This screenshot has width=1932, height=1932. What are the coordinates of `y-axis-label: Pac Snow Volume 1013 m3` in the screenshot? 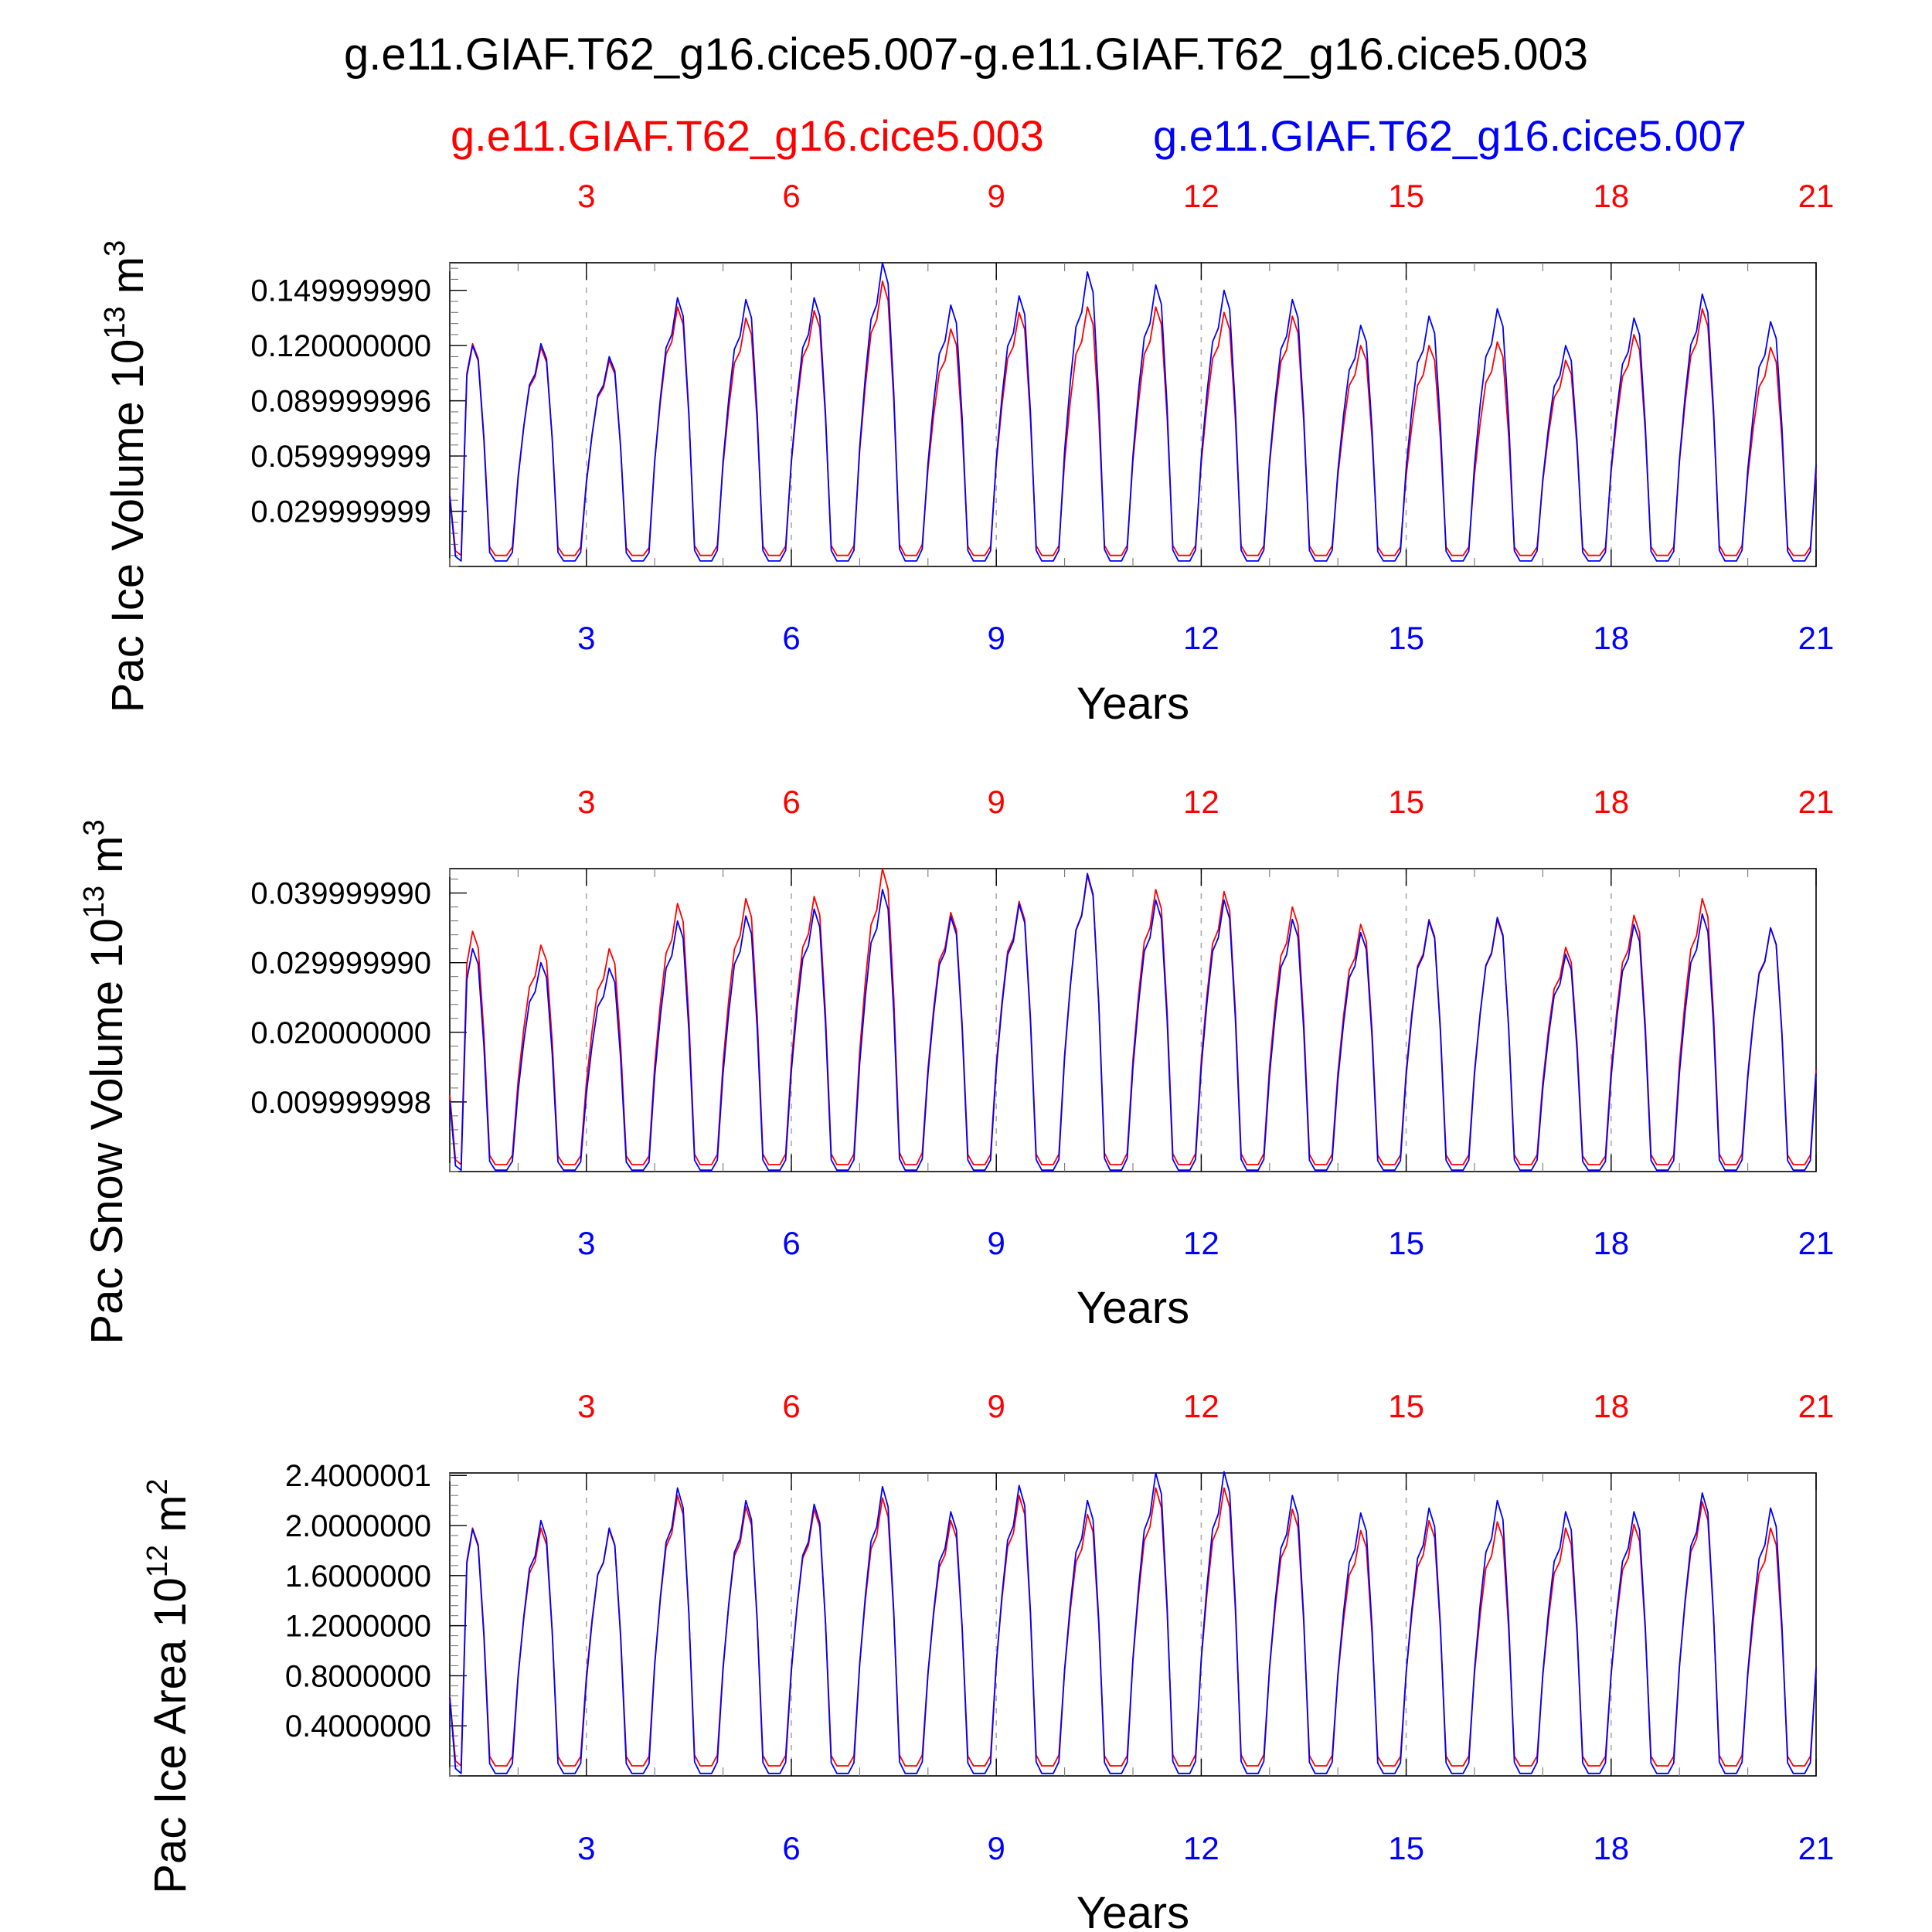 It's located at (105, 1081).